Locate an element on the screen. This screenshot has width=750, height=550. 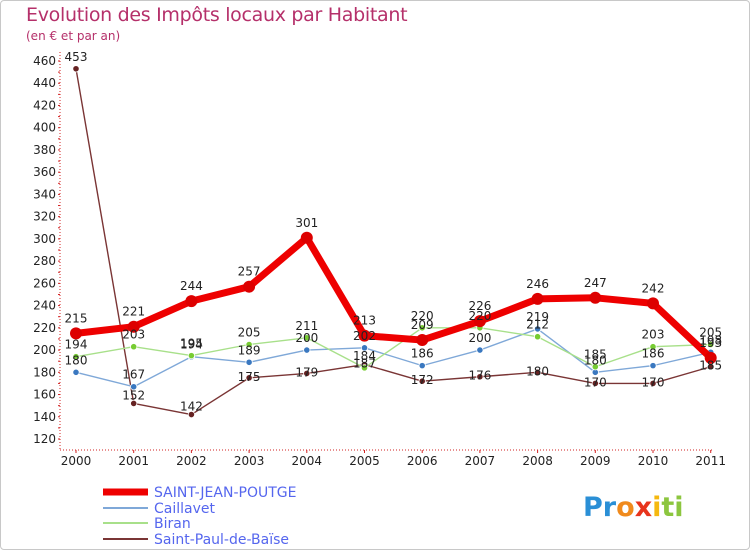
legend-label-0: SAINT-JEAN-POUTGE is located at coordinates (225, 493).